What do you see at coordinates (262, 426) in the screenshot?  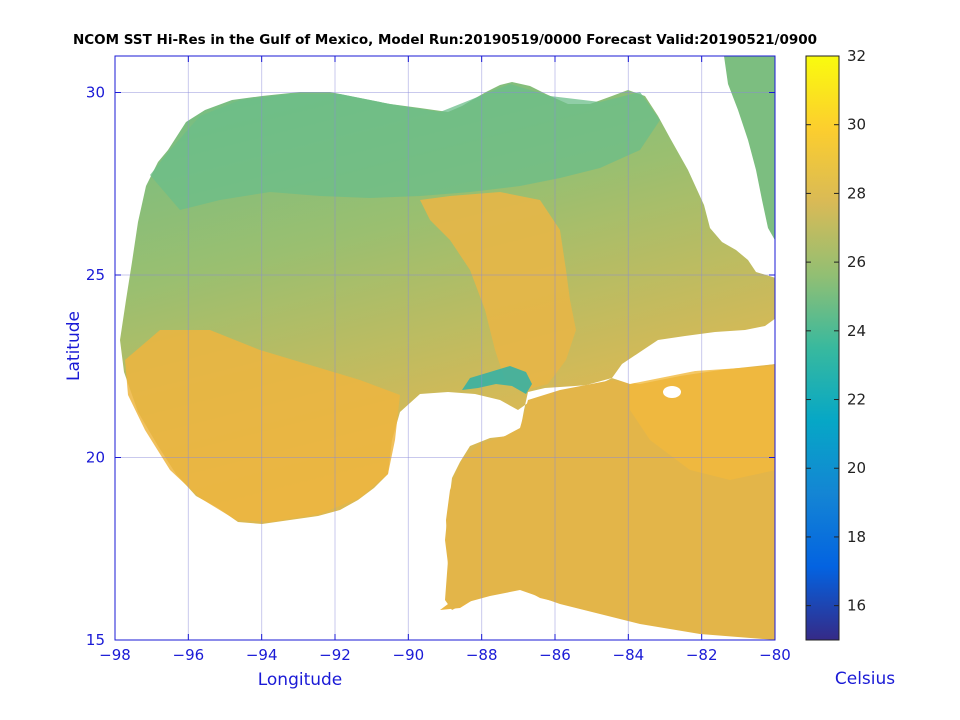 I see `southwest-gulf-warm-water` at bounding box center [262, 426].